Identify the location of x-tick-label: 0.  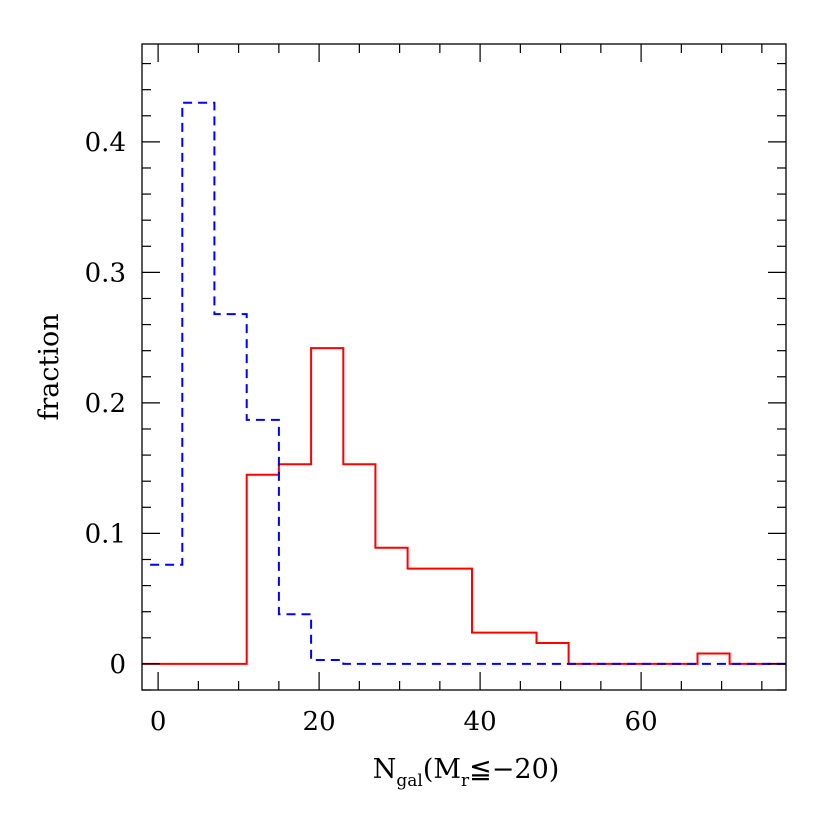
(158, 722).